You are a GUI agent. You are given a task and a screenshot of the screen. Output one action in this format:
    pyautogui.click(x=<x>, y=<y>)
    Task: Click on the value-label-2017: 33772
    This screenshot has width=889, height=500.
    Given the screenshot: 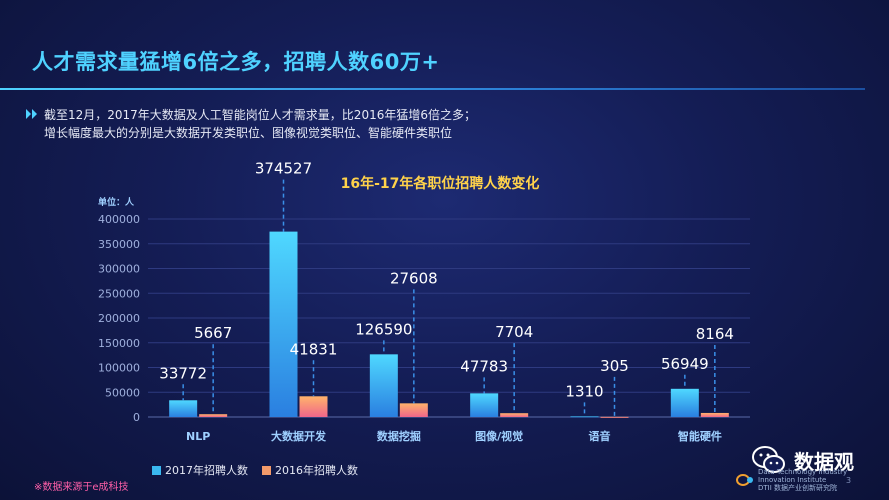 What is the action you would take?
    pyautogui.click(x=183, y=373)
    